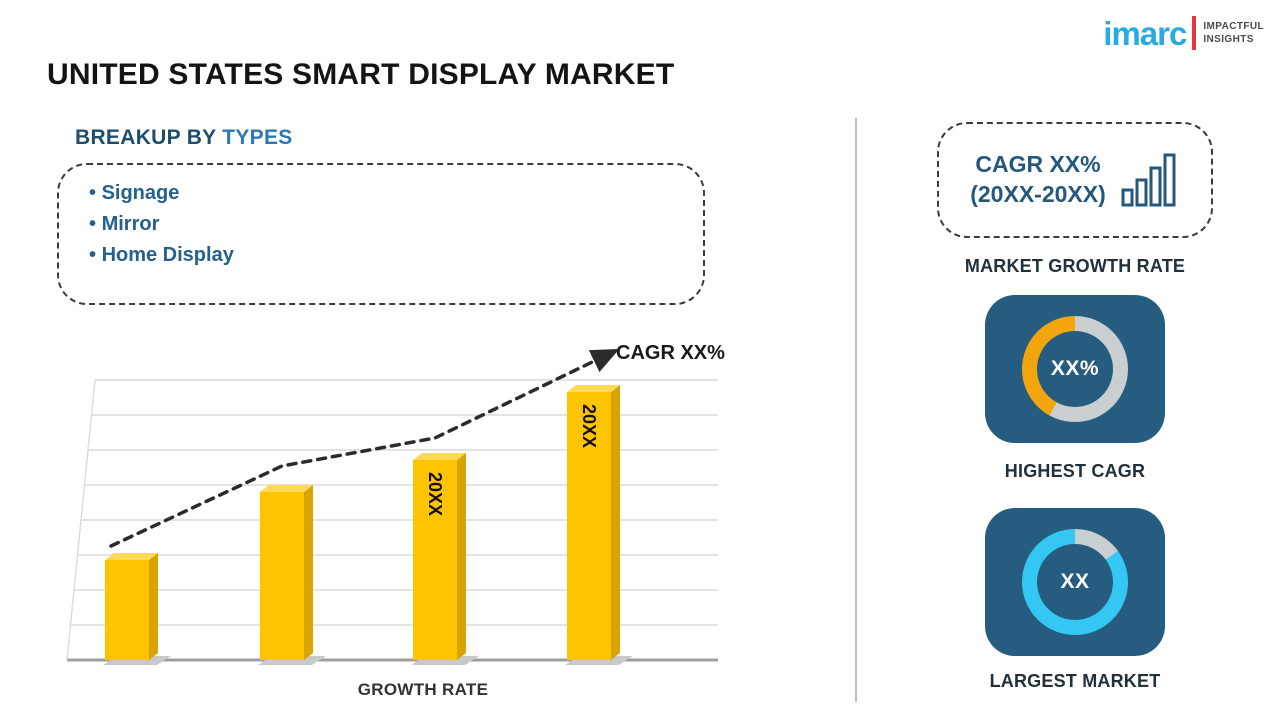  I want to click on largest-market-value: XX, so click(1075, 581).